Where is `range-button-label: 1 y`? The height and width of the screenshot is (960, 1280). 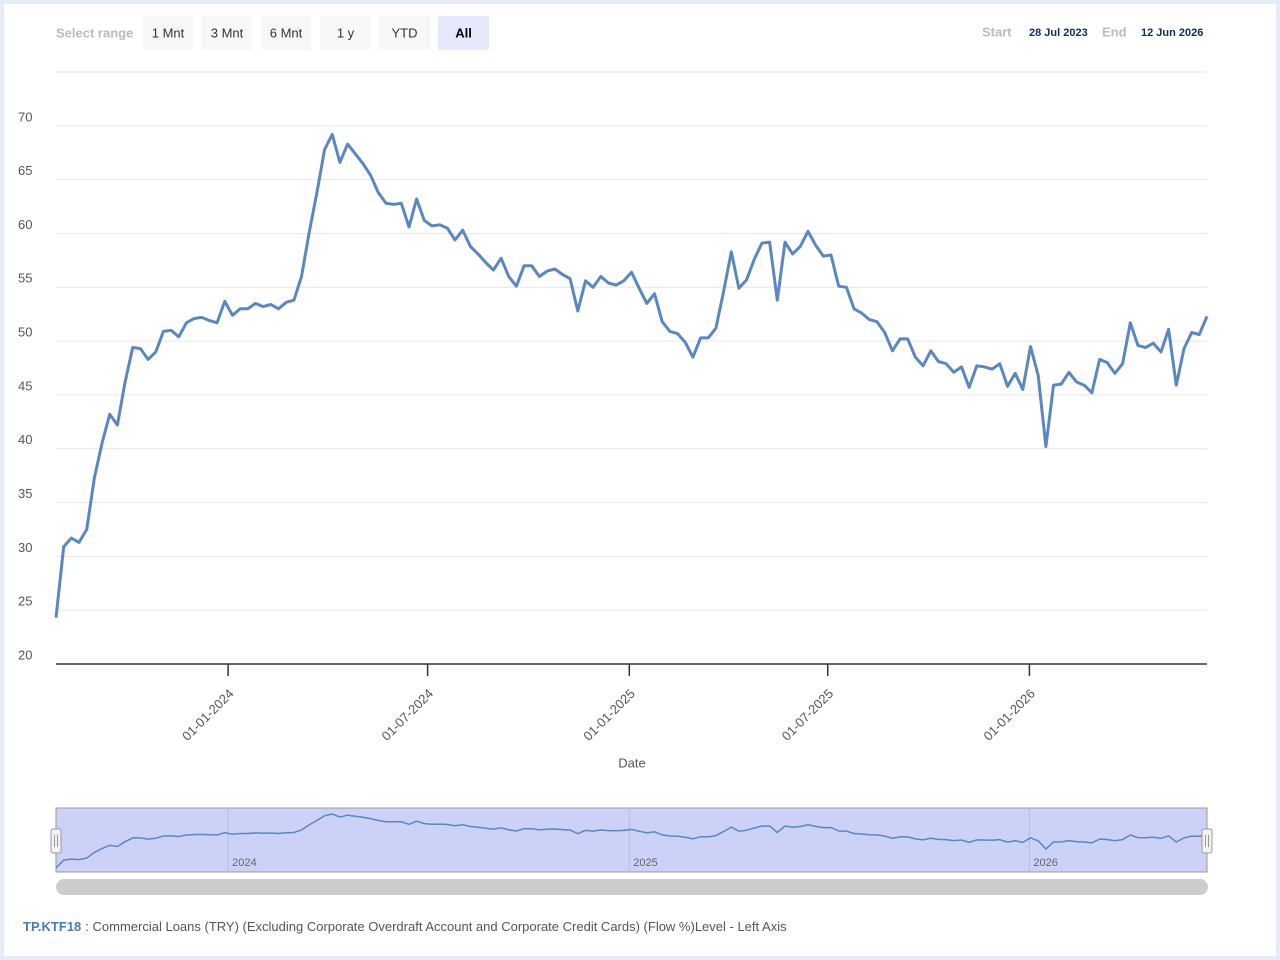
range-button-label: 1 y is located at coordinates (346, 32).